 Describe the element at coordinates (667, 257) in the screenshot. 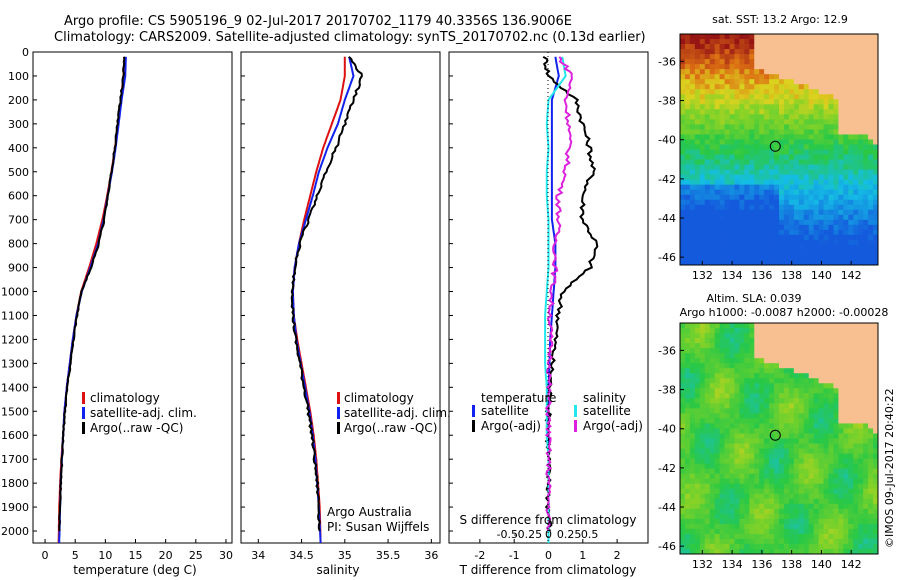

I see `lat-tick-label: -46` at that location.